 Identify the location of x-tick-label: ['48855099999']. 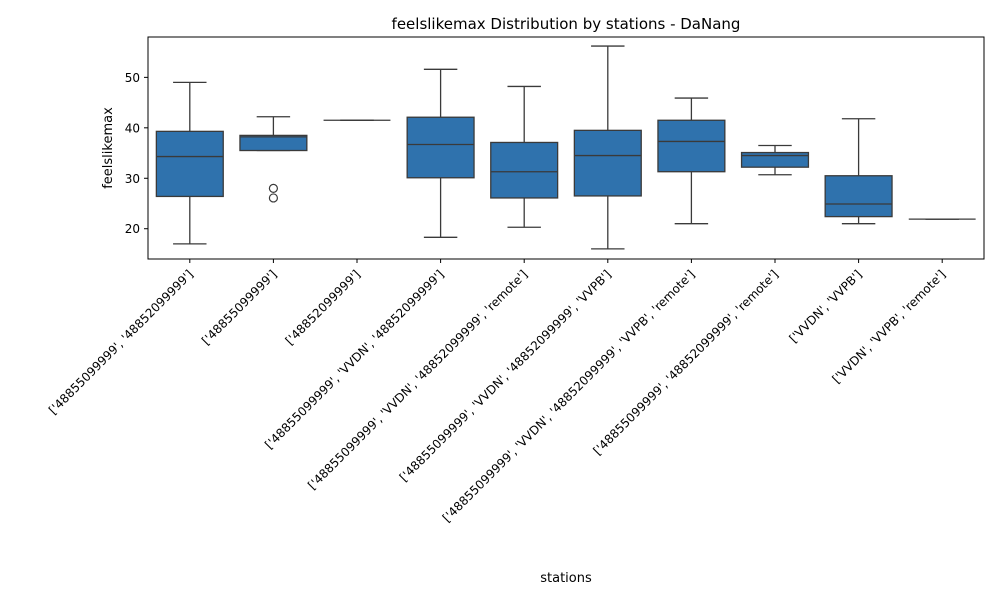
(239, 307).